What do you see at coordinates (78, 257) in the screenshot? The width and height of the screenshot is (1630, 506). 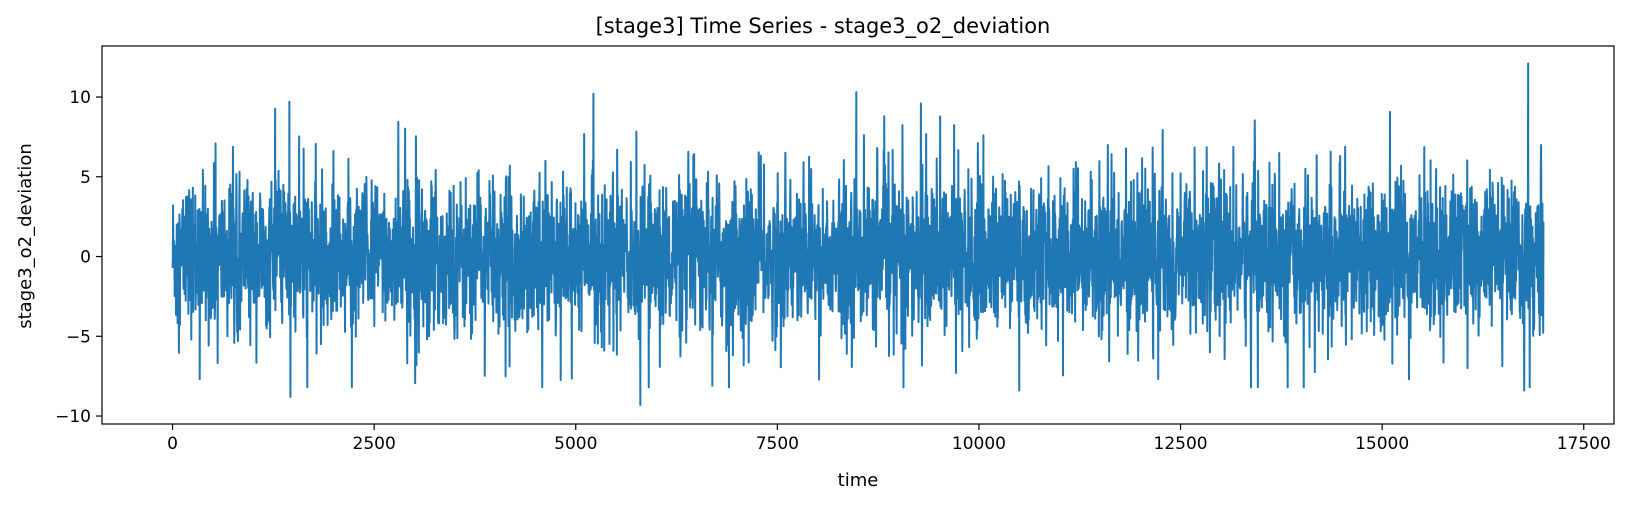 I see `y-axis: −10 −5 0 5 10` at bounding box center [78, 257].